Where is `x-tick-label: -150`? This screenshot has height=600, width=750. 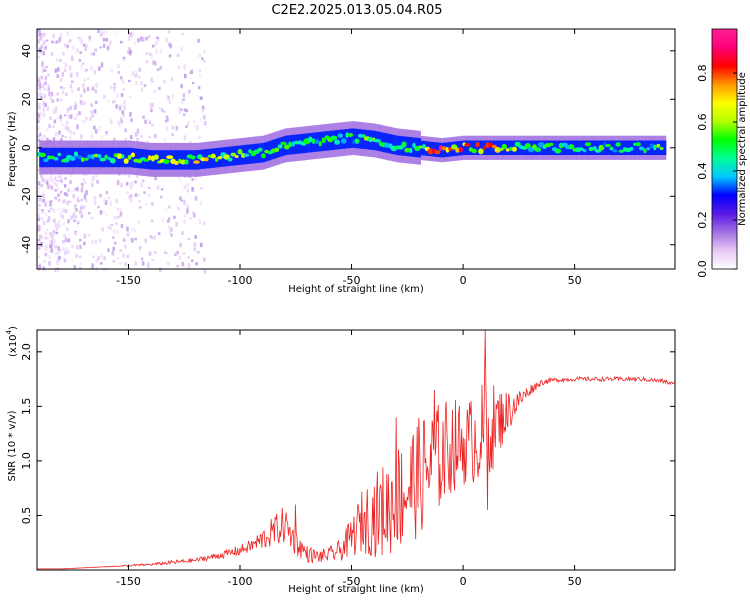 x-tick-label: -150 is located at coordinates (128, 280).